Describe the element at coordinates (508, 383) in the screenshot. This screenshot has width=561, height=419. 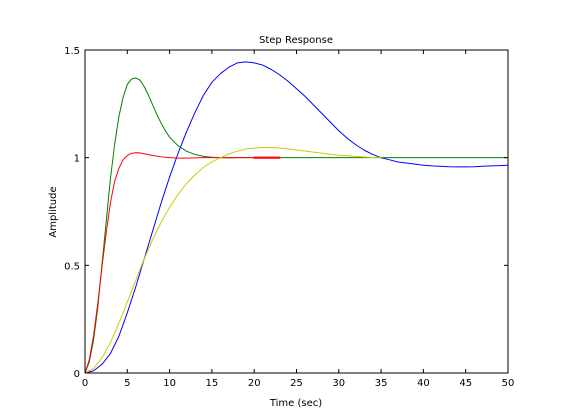
I see `x-tick-label: 50` at that location.